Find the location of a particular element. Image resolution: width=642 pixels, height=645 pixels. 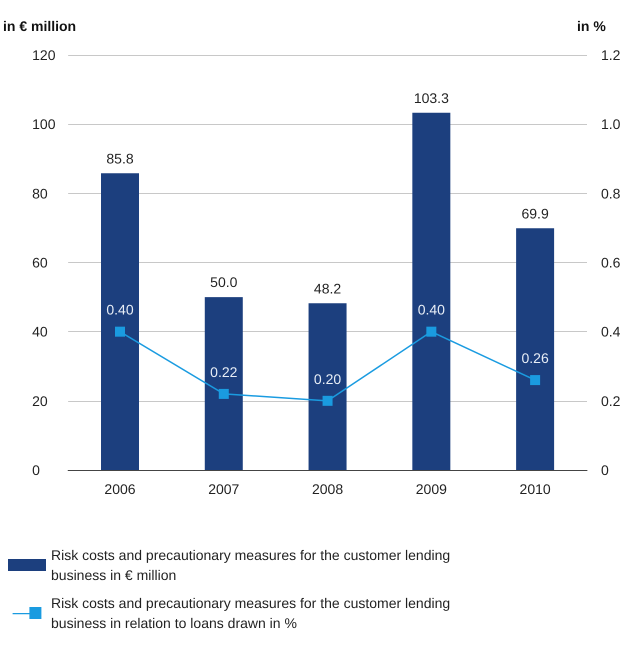

data-label: 103.3 is located at coordinates (432, 98).